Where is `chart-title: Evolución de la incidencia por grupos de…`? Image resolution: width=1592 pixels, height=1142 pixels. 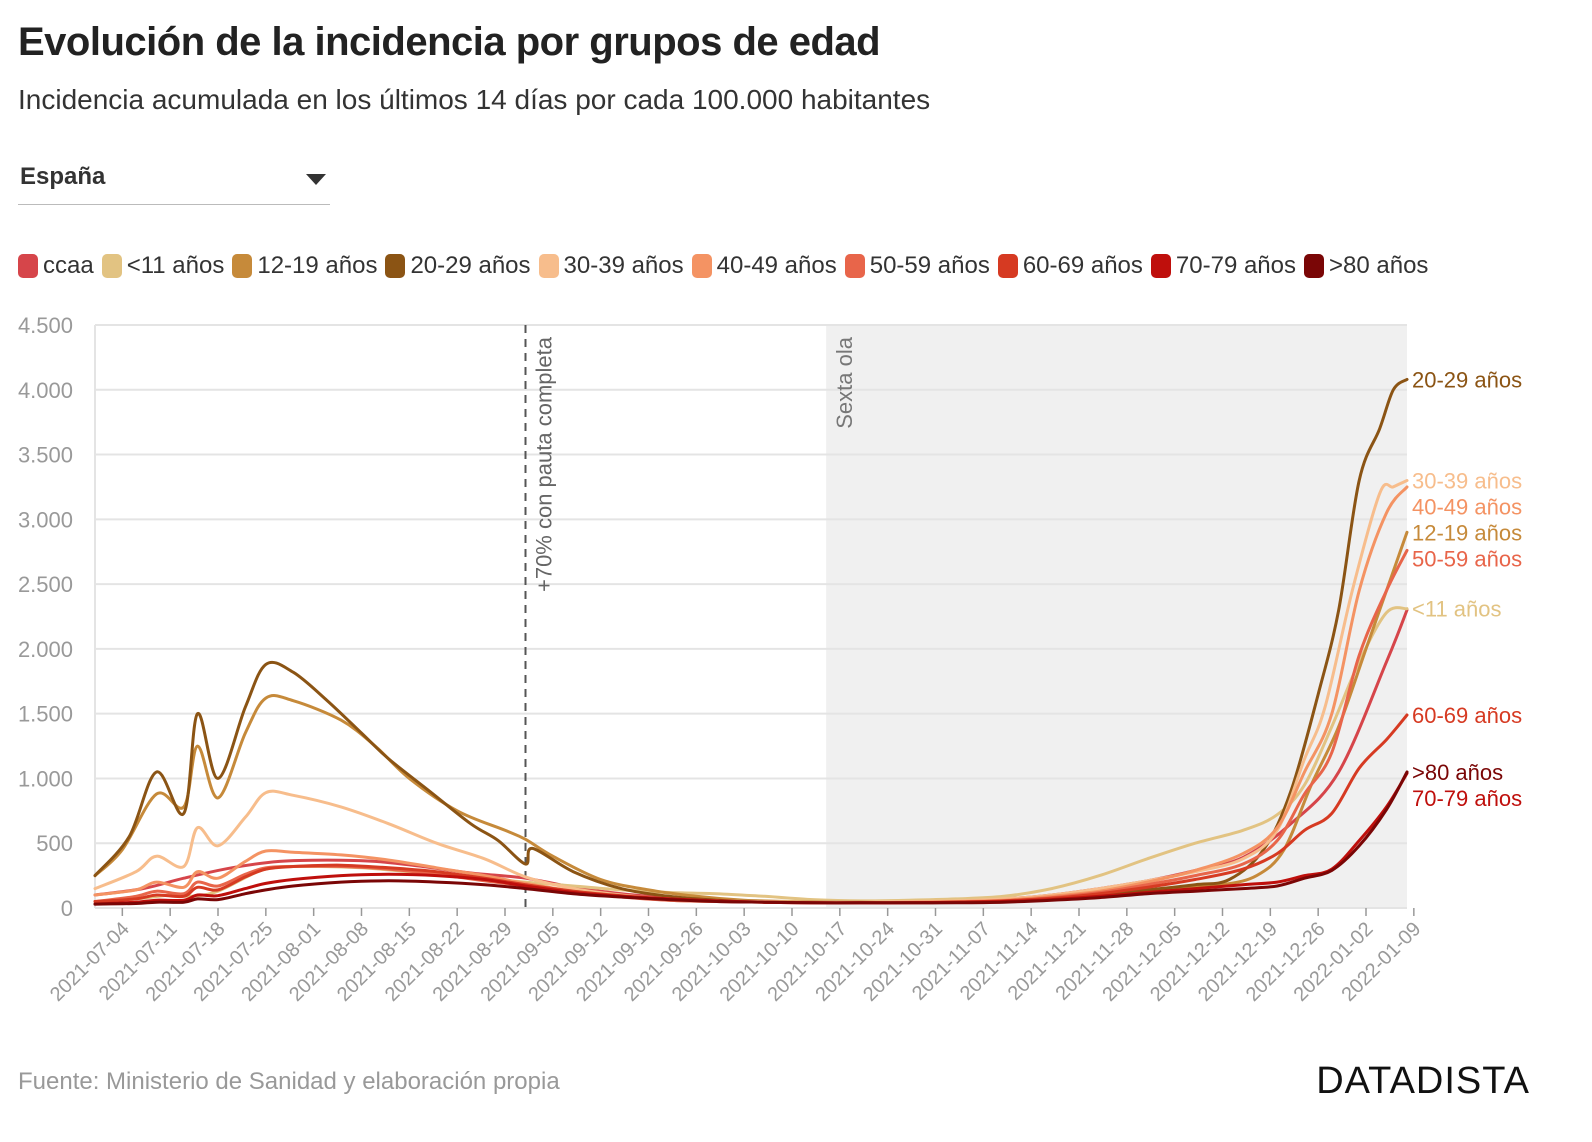 chart-title: Evolución de la incidencia por grupos de… is located at coordinates (449, 42).